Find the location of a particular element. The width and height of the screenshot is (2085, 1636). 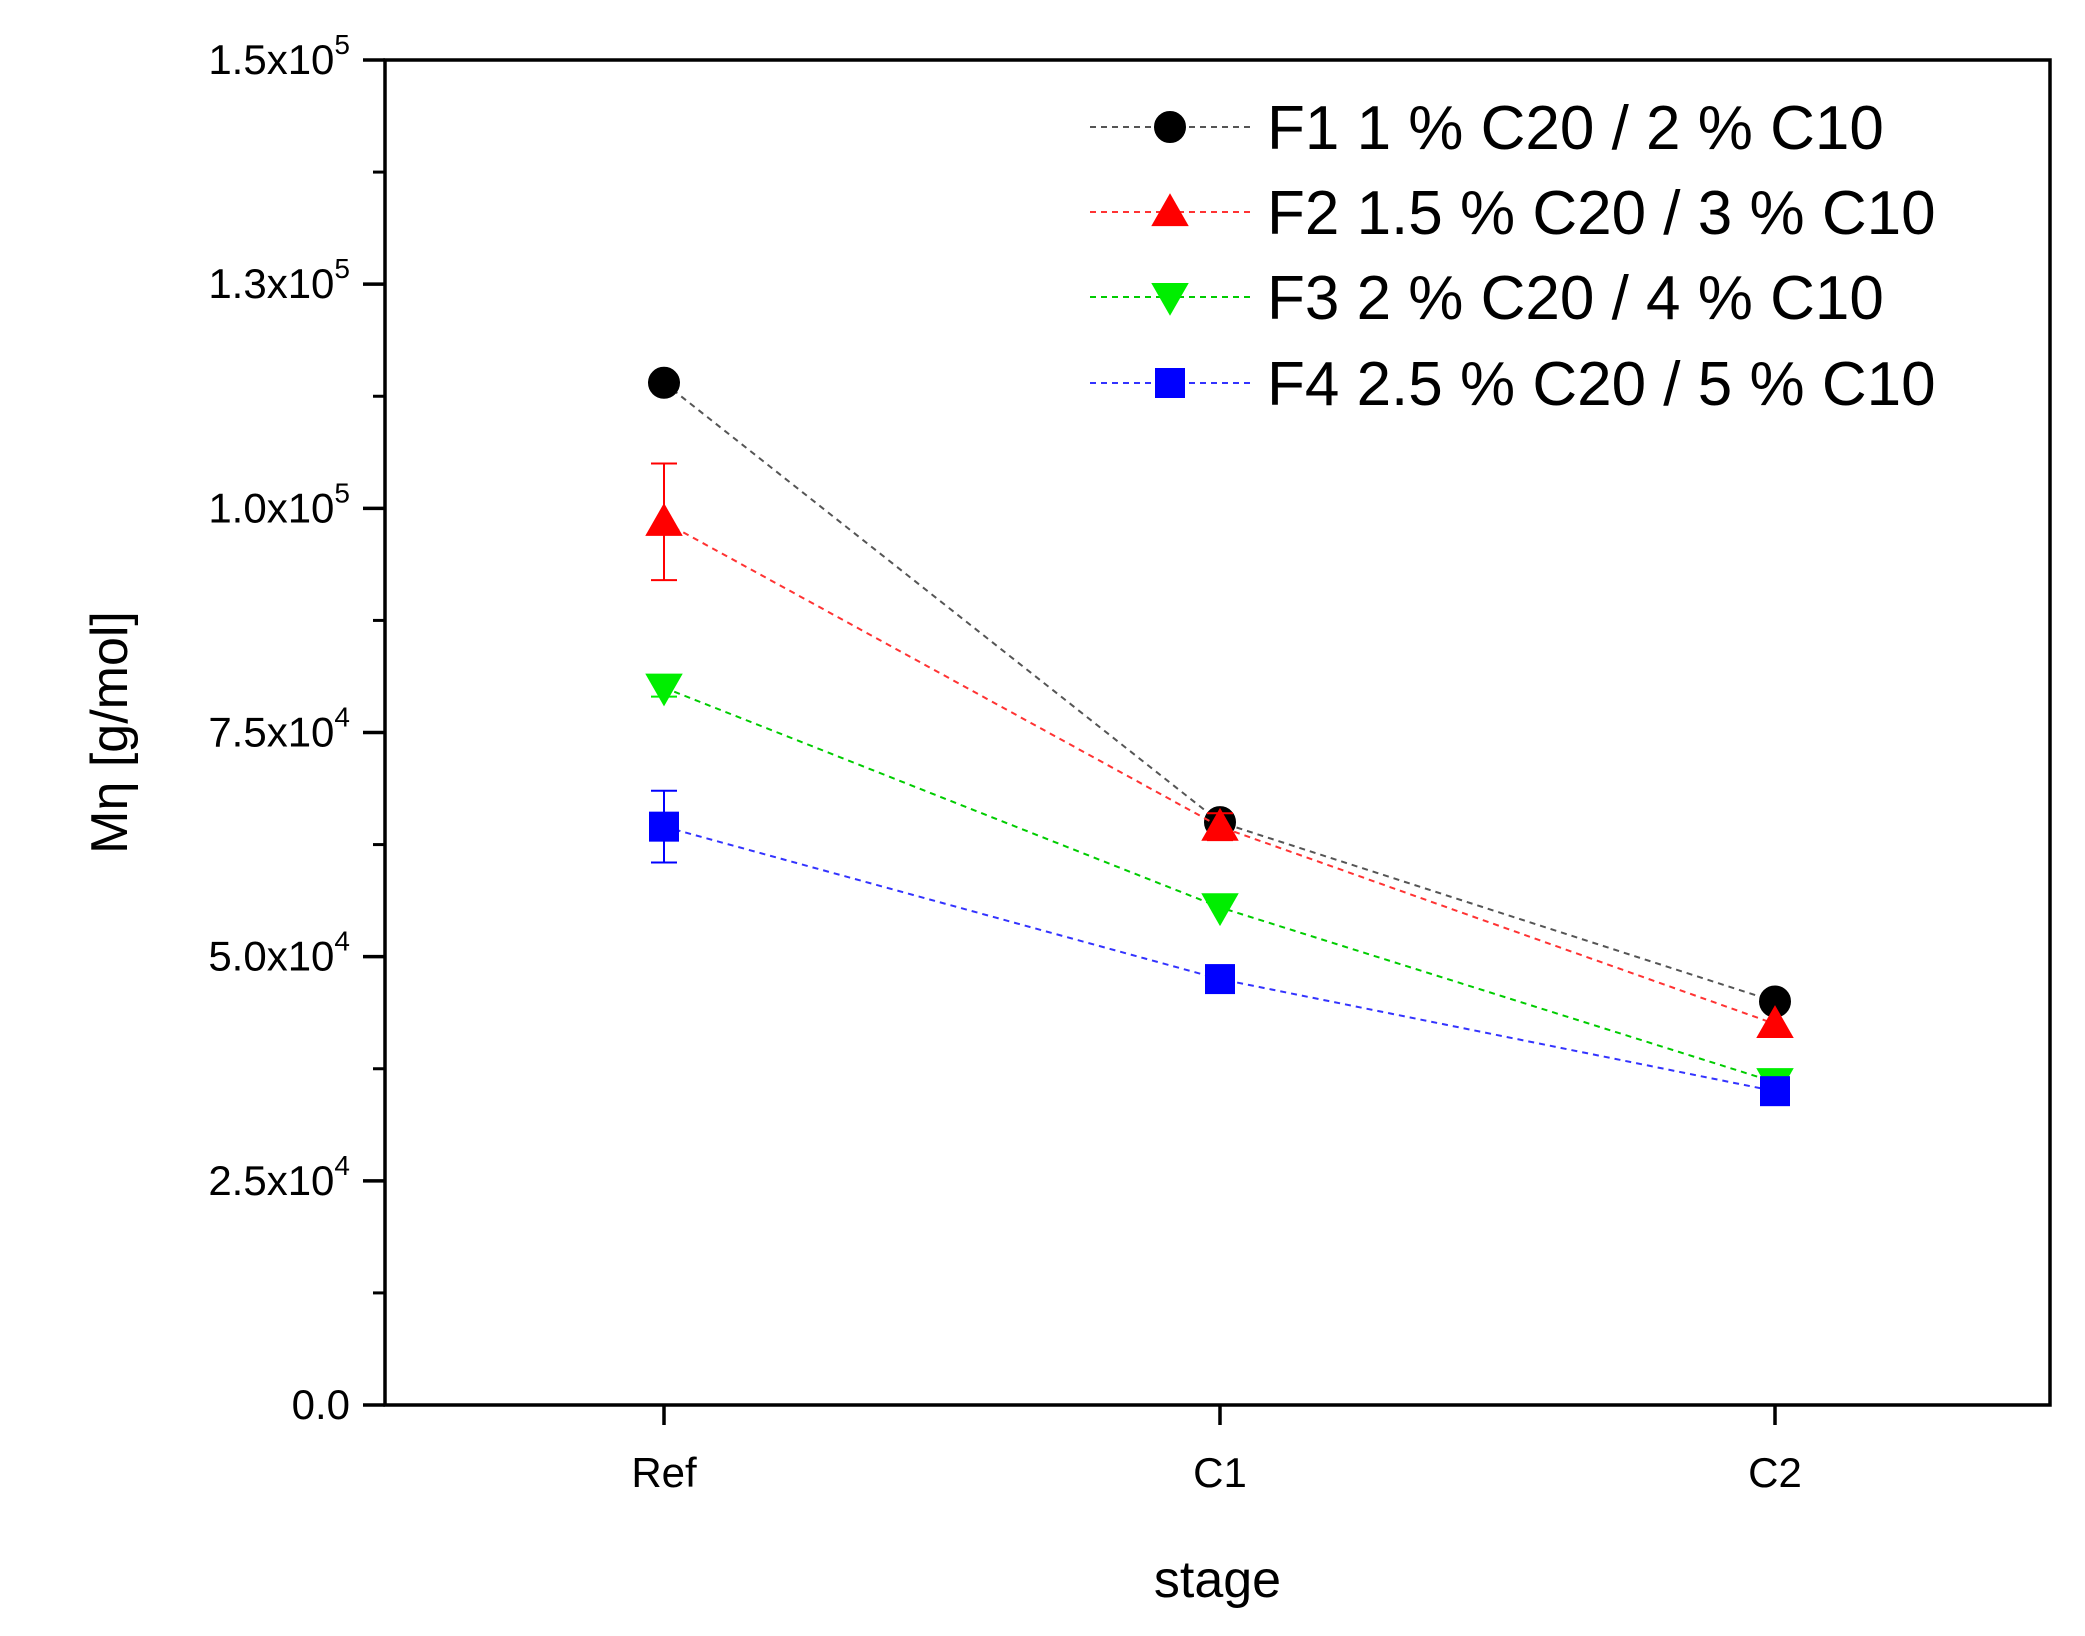

legend-label: F1 1 % C20 / 2 % C10 is located at coordinates (1575, 128).